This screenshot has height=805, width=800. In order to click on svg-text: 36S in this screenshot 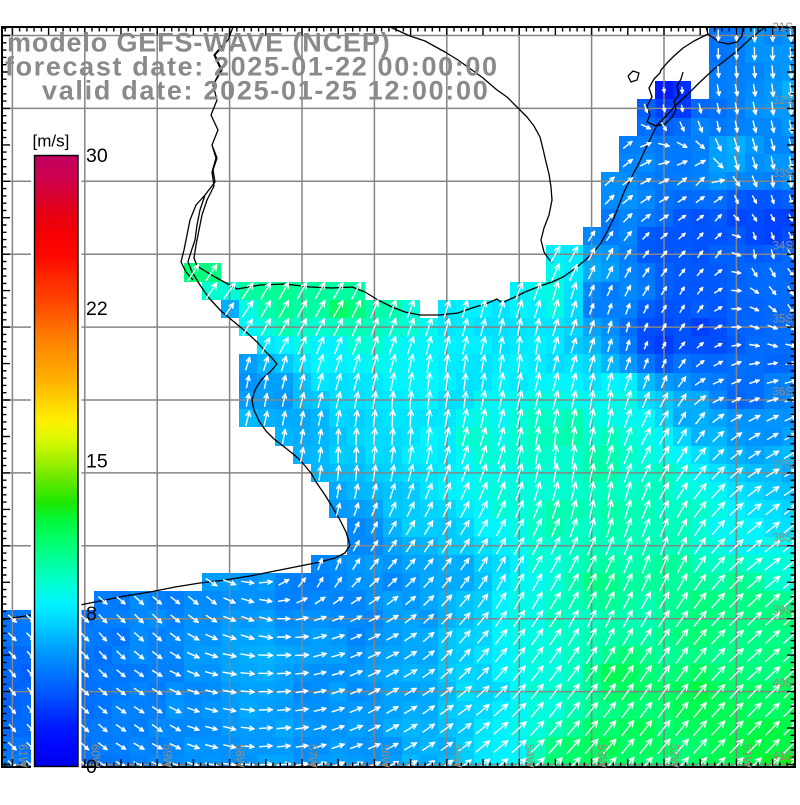, I will do `click(783, 393)`.